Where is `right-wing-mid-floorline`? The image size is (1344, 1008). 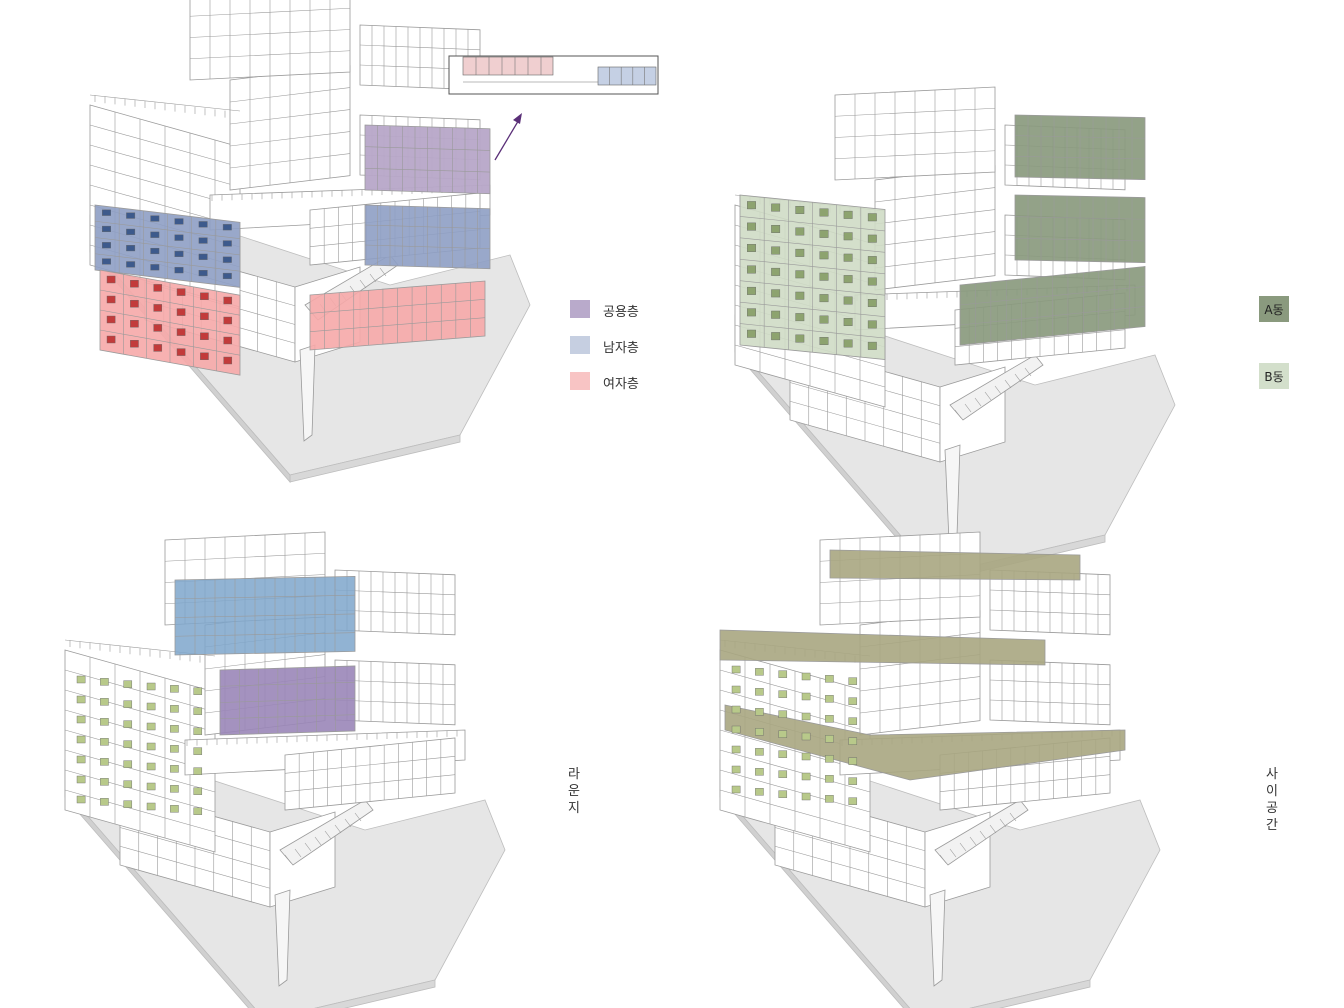
right-wing-mid-floorline is located at coordinates (1050, 702).